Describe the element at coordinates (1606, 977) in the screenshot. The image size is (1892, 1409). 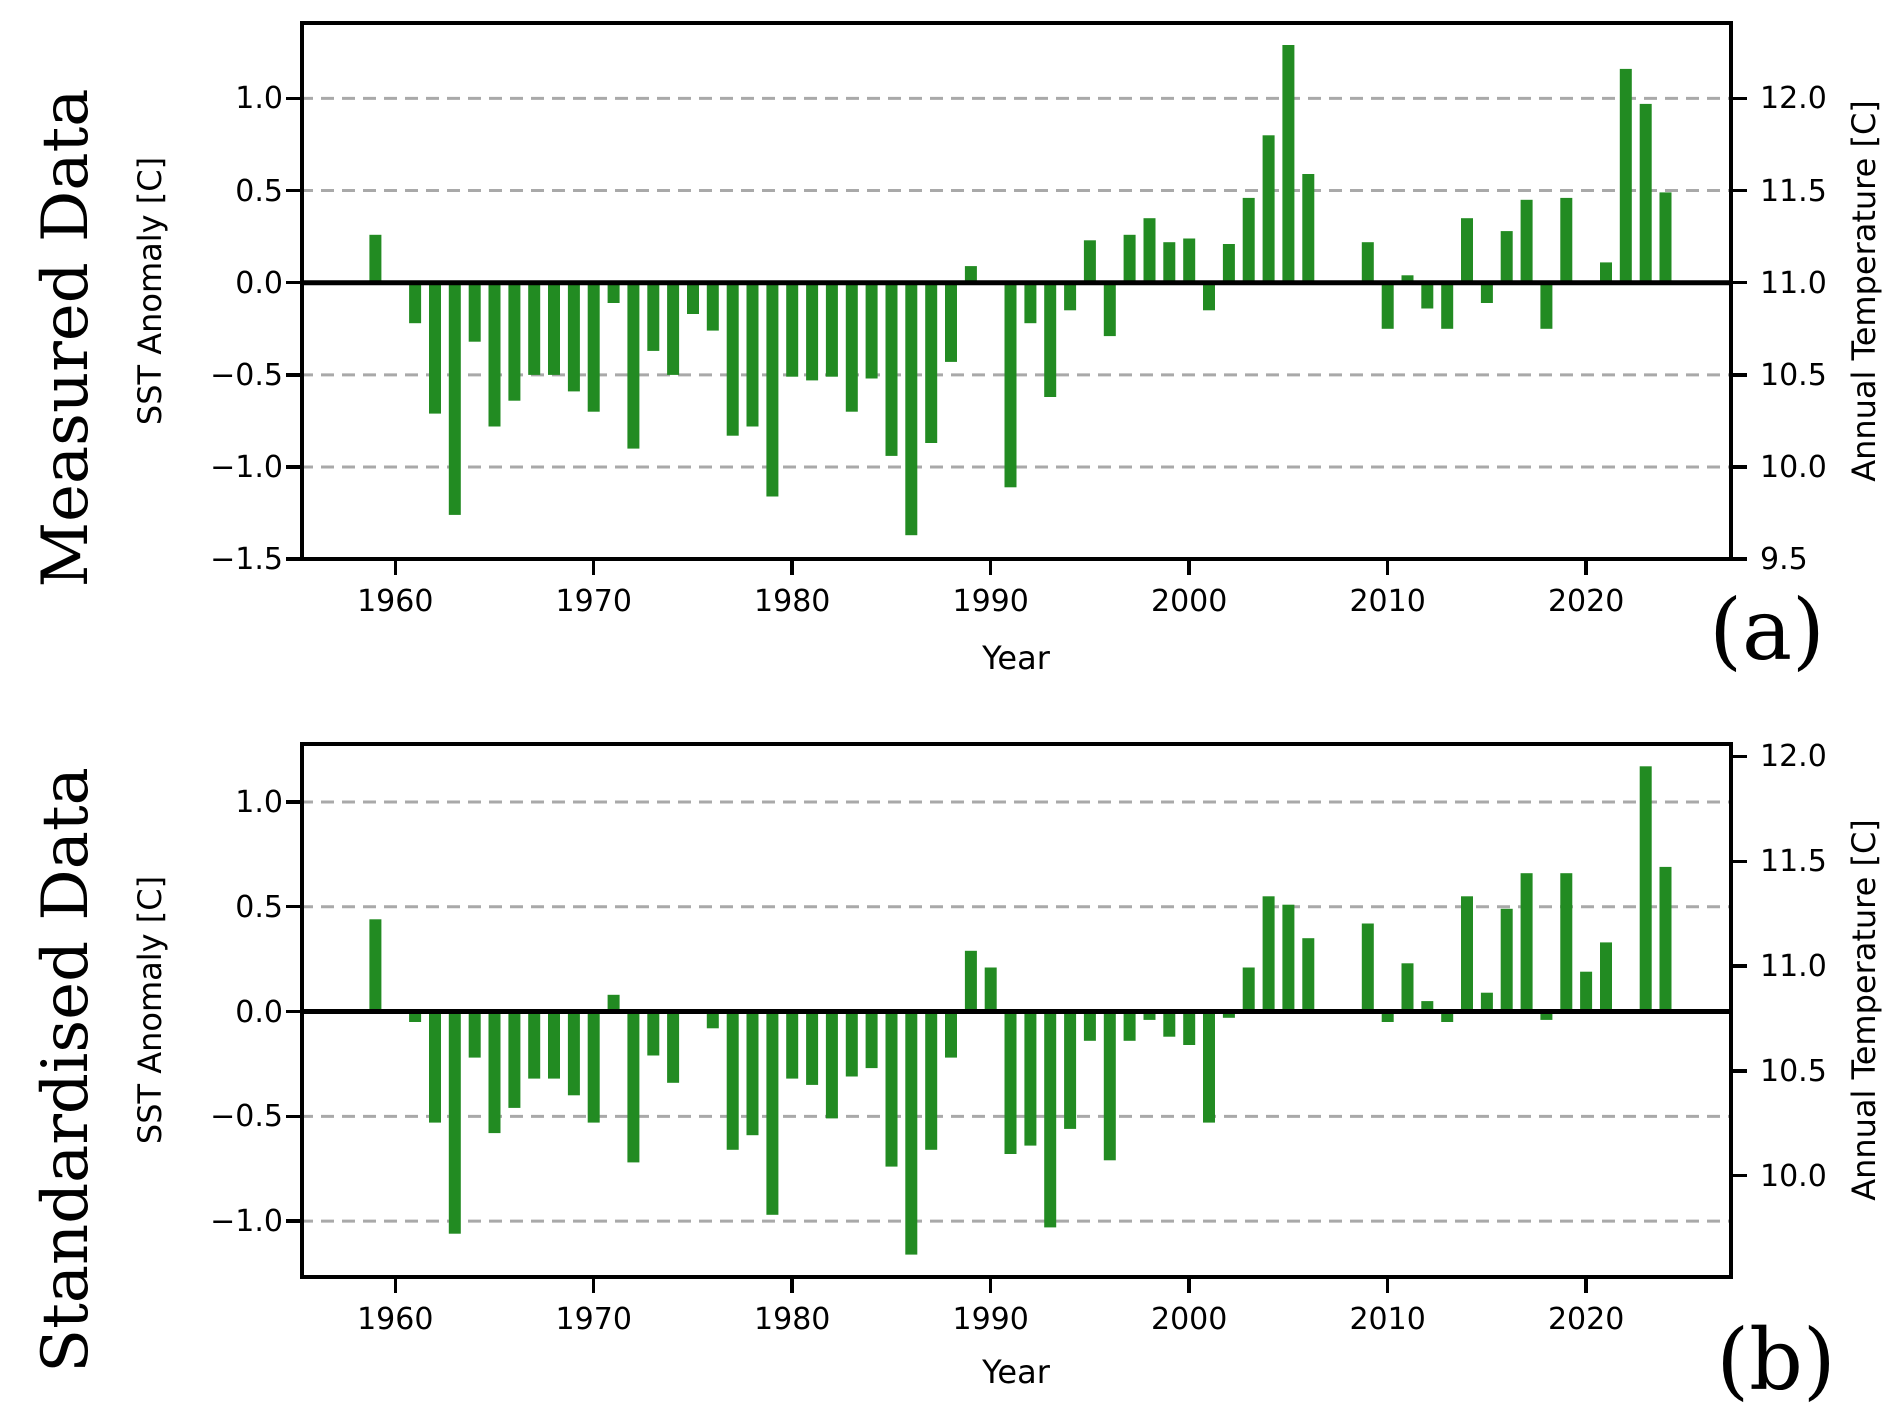
I see `bar-2021` at that location.